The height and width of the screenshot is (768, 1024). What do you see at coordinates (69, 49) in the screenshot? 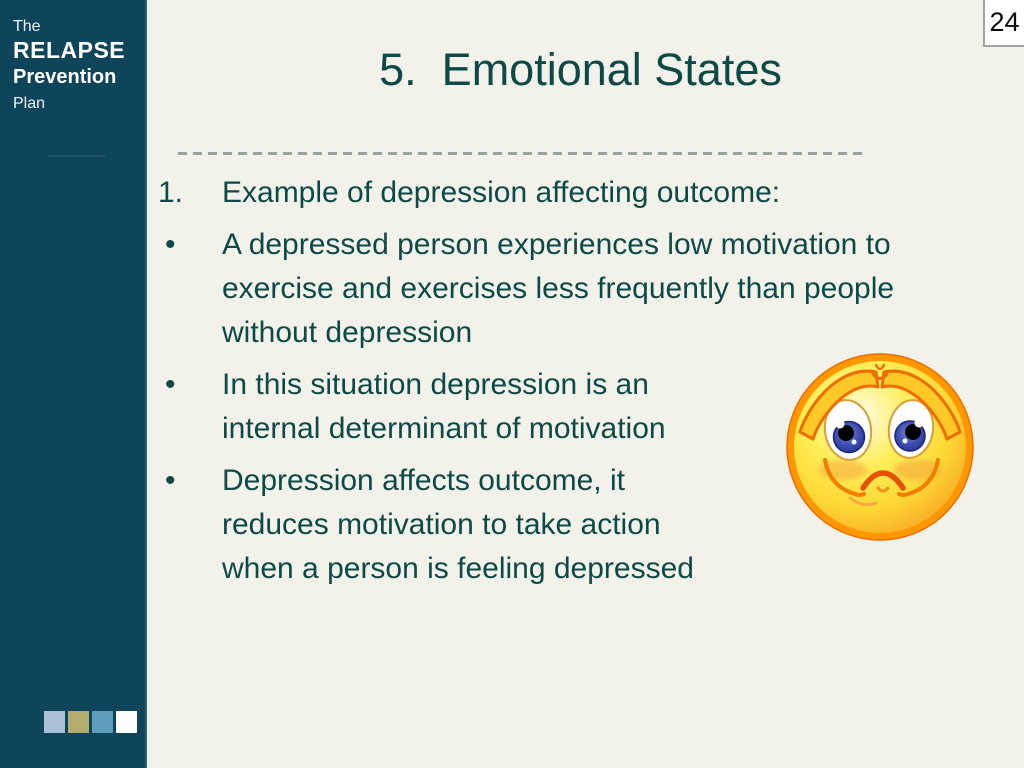
I see `logo-line-relapse: RELAPSE` at bounding box center [69, 49].